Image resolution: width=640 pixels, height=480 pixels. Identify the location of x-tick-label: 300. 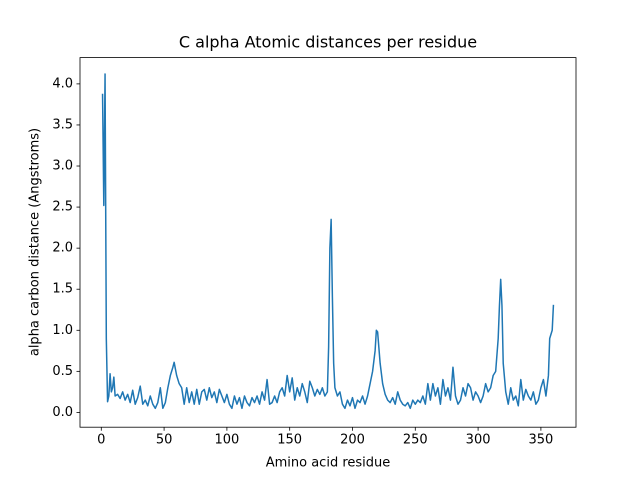
(478, 440).